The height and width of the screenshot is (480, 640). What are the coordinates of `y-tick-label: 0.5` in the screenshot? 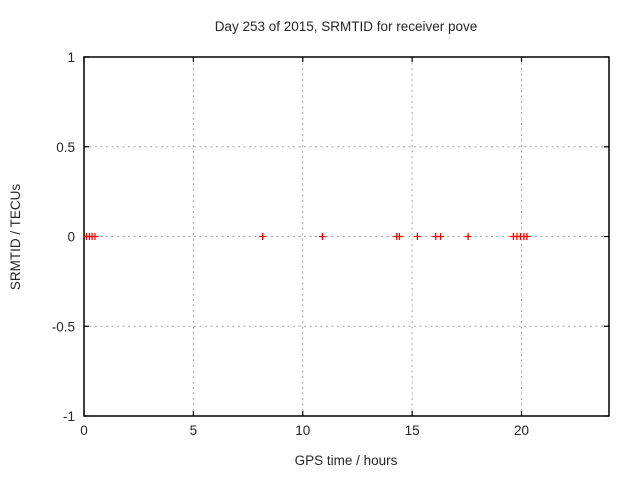 It's located at (65, 147).